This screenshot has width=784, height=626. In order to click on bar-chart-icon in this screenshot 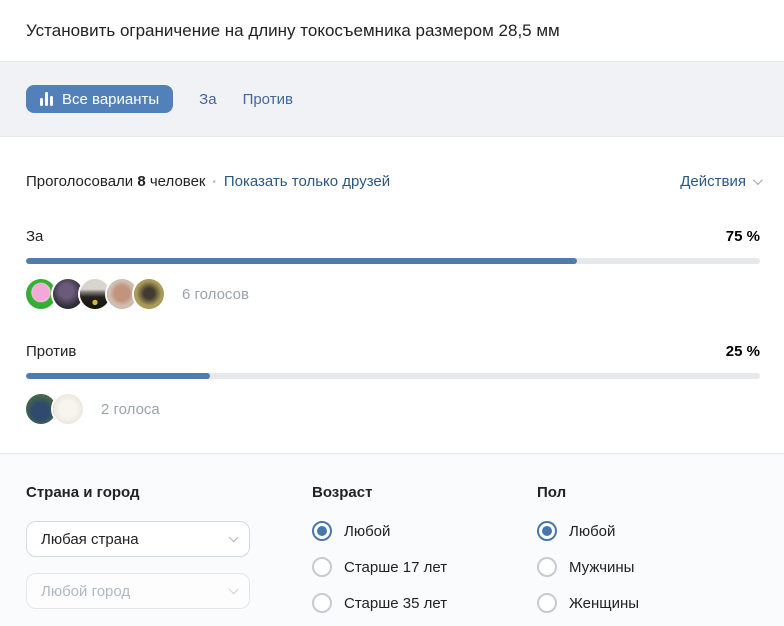, I will do `click(46, 99)`.